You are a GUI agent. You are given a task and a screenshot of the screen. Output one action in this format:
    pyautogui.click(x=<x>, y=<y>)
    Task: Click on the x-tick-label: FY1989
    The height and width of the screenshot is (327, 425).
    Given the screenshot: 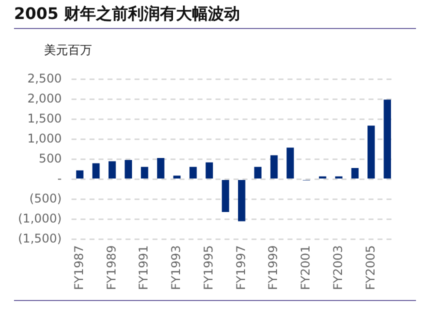 What is the action you would take?
    pyautogui.click(x=111, y=267)
    